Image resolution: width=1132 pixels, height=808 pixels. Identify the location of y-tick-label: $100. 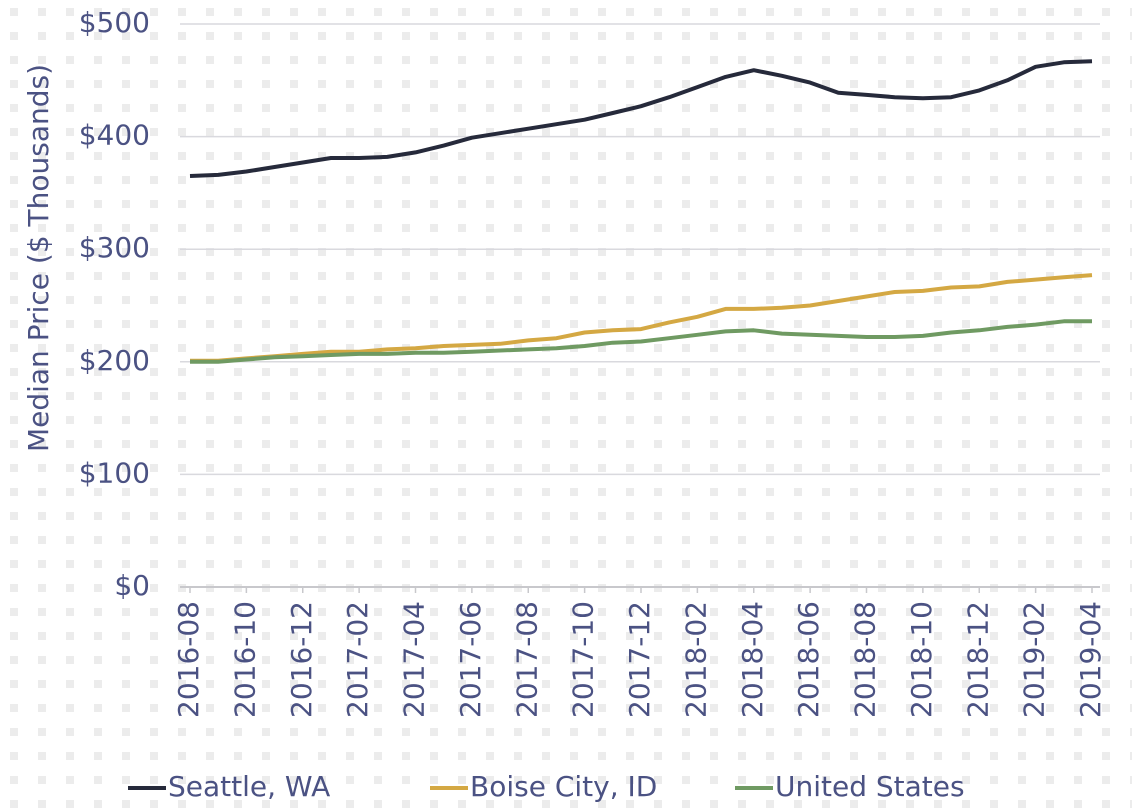
(114, 472).